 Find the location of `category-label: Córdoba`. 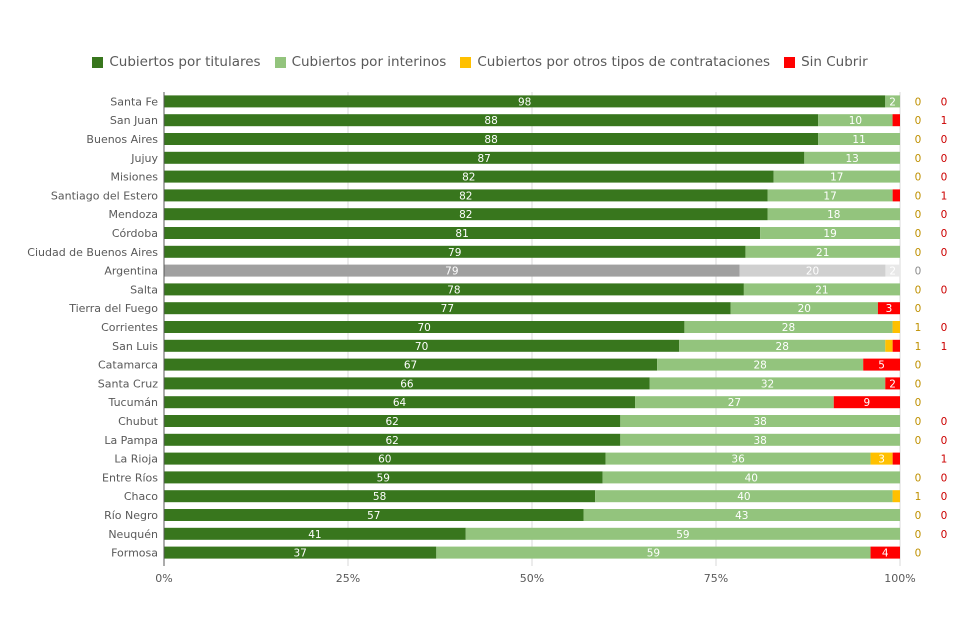

category-label: Córdoba is located at coordinates (135, 233).